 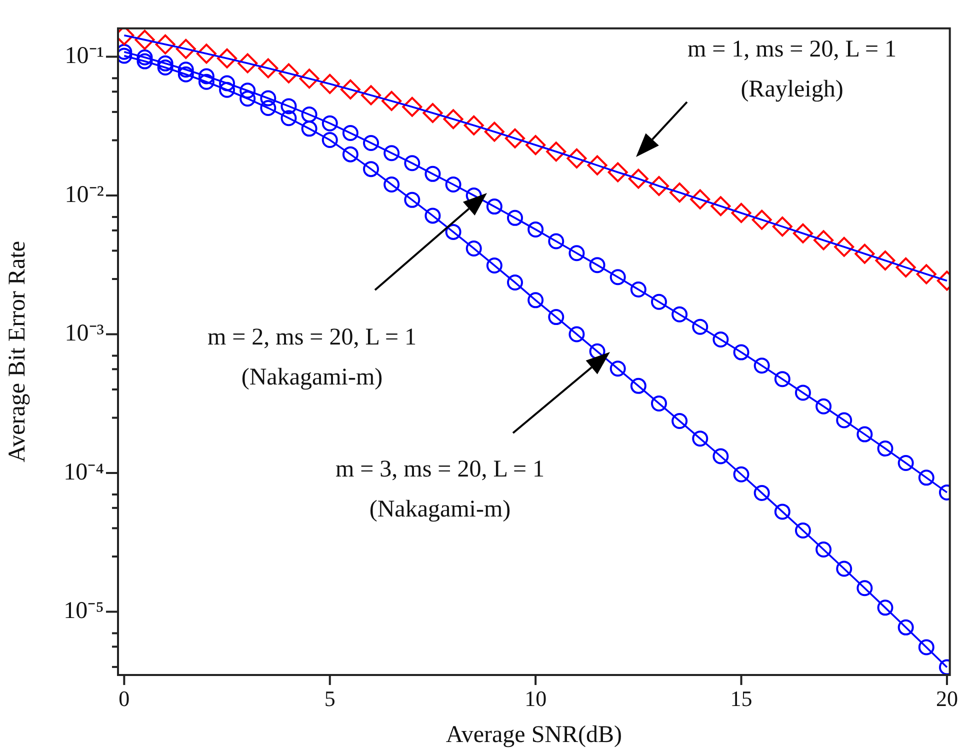 I want to click on x-tick-label: 10, so click(x=535, y=698).